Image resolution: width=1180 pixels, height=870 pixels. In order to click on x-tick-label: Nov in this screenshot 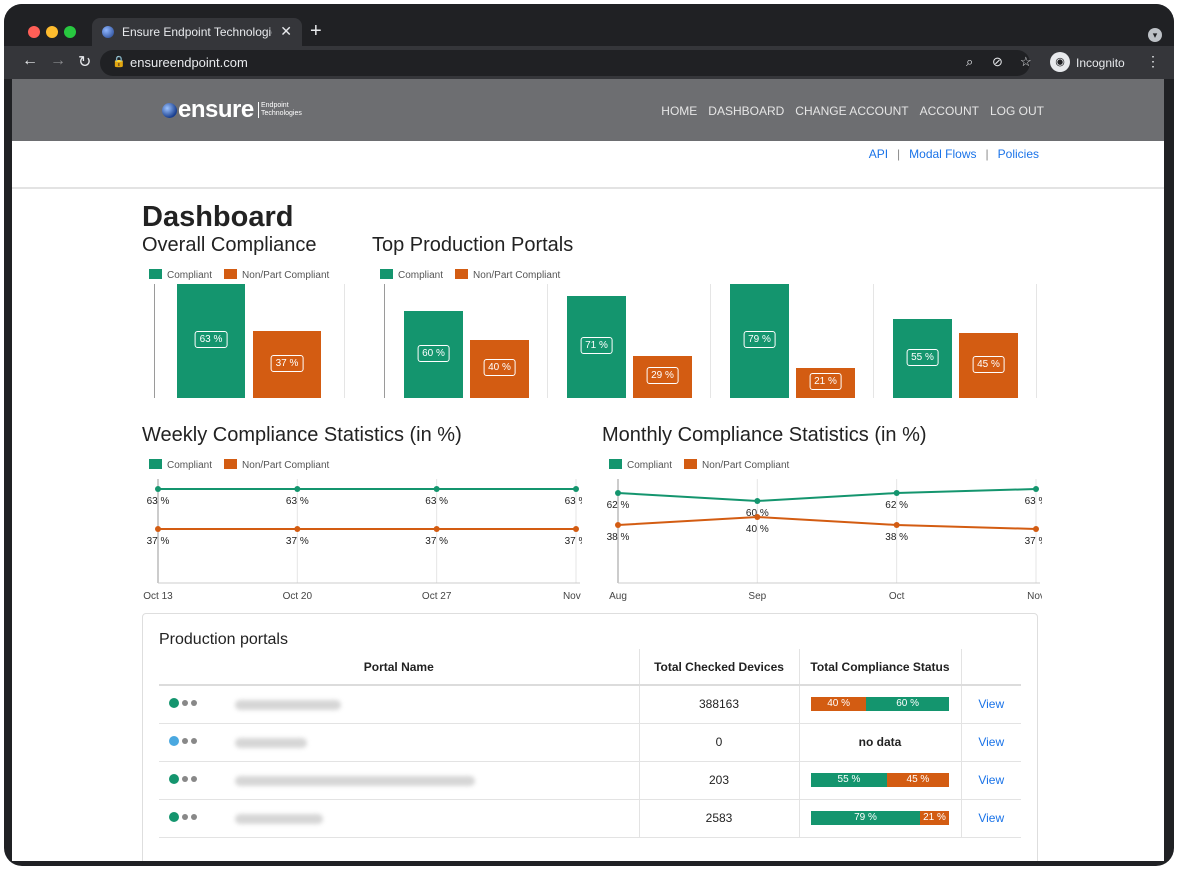, I will do `click(1034, 596)`.